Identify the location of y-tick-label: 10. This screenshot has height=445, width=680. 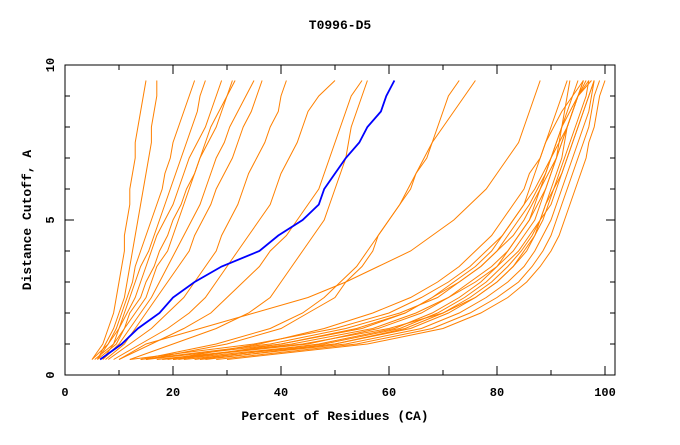
(51, 65).